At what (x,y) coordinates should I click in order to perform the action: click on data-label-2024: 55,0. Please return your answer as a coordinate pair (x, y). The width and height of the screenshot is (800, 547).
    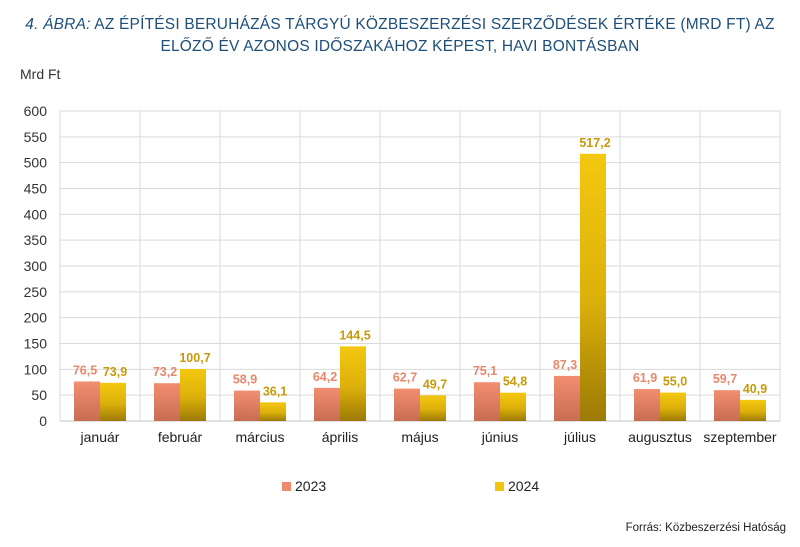
    Looking at the image, I should click on (675, 382).